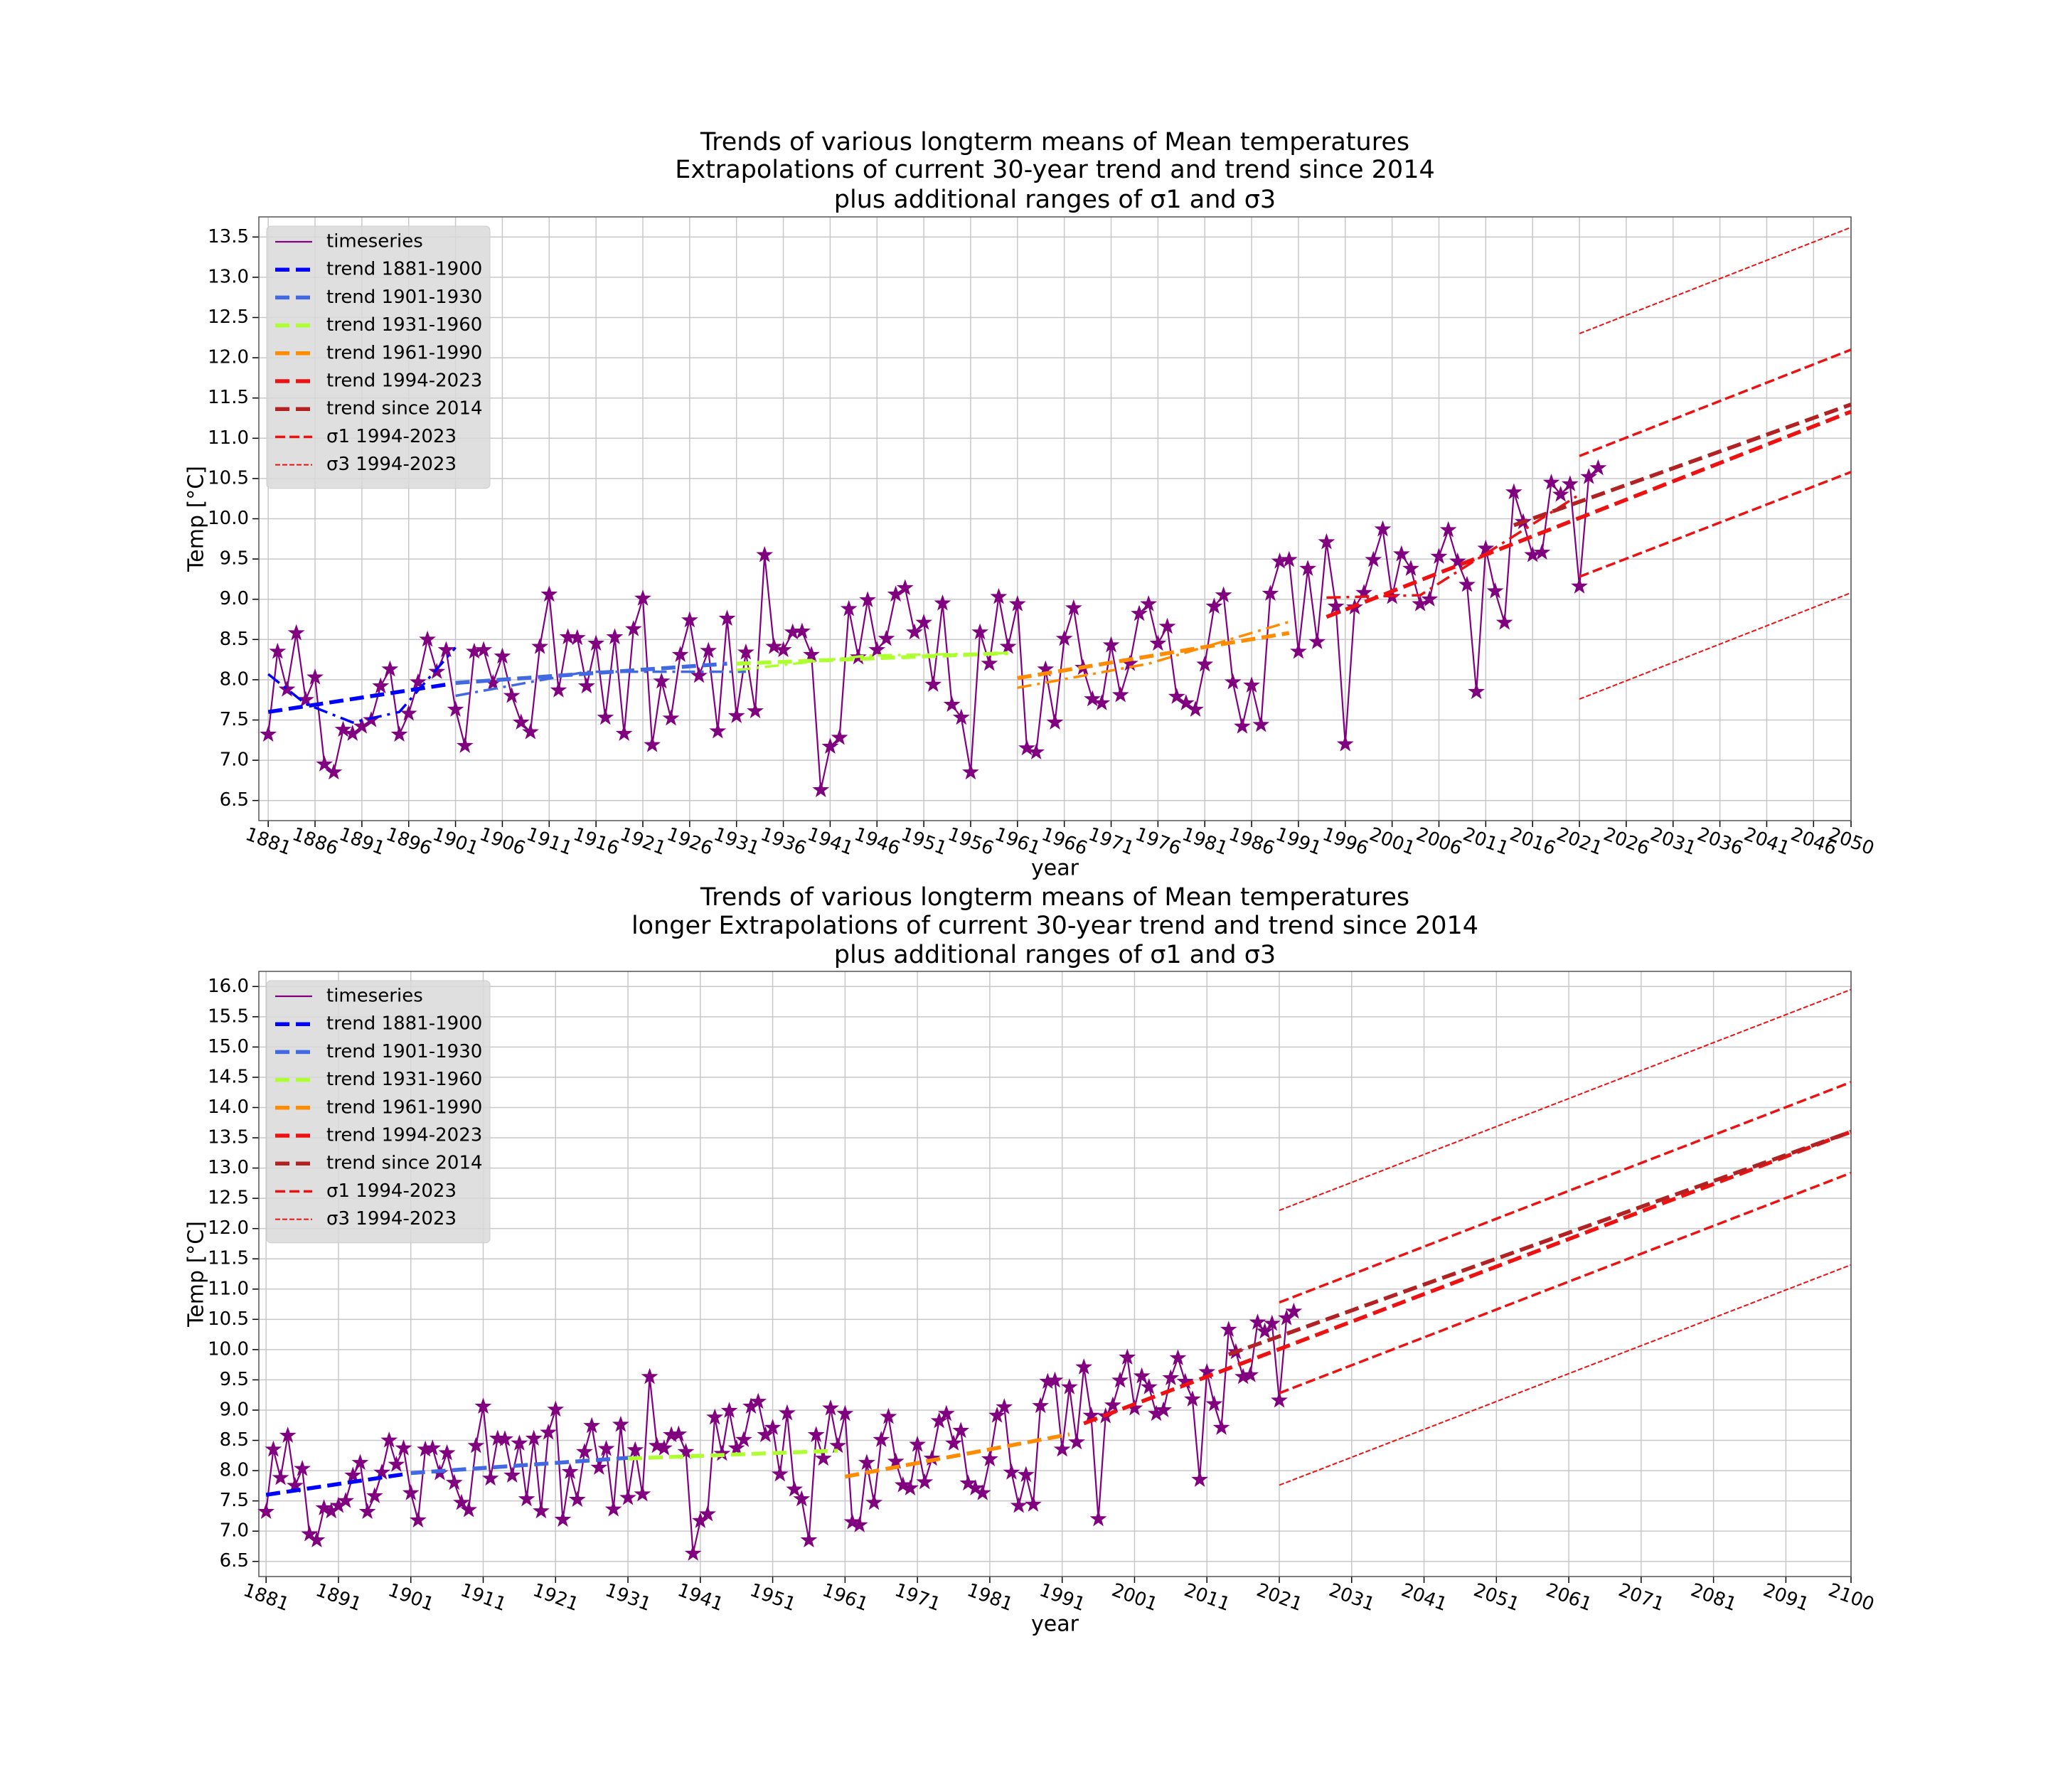 This screenshot has height=1792, width=2048. What do you see at coordinates (234, 1379) in the screenshot?
I see `y-tick-label: 9.5` at bounding box center [234, 1379].